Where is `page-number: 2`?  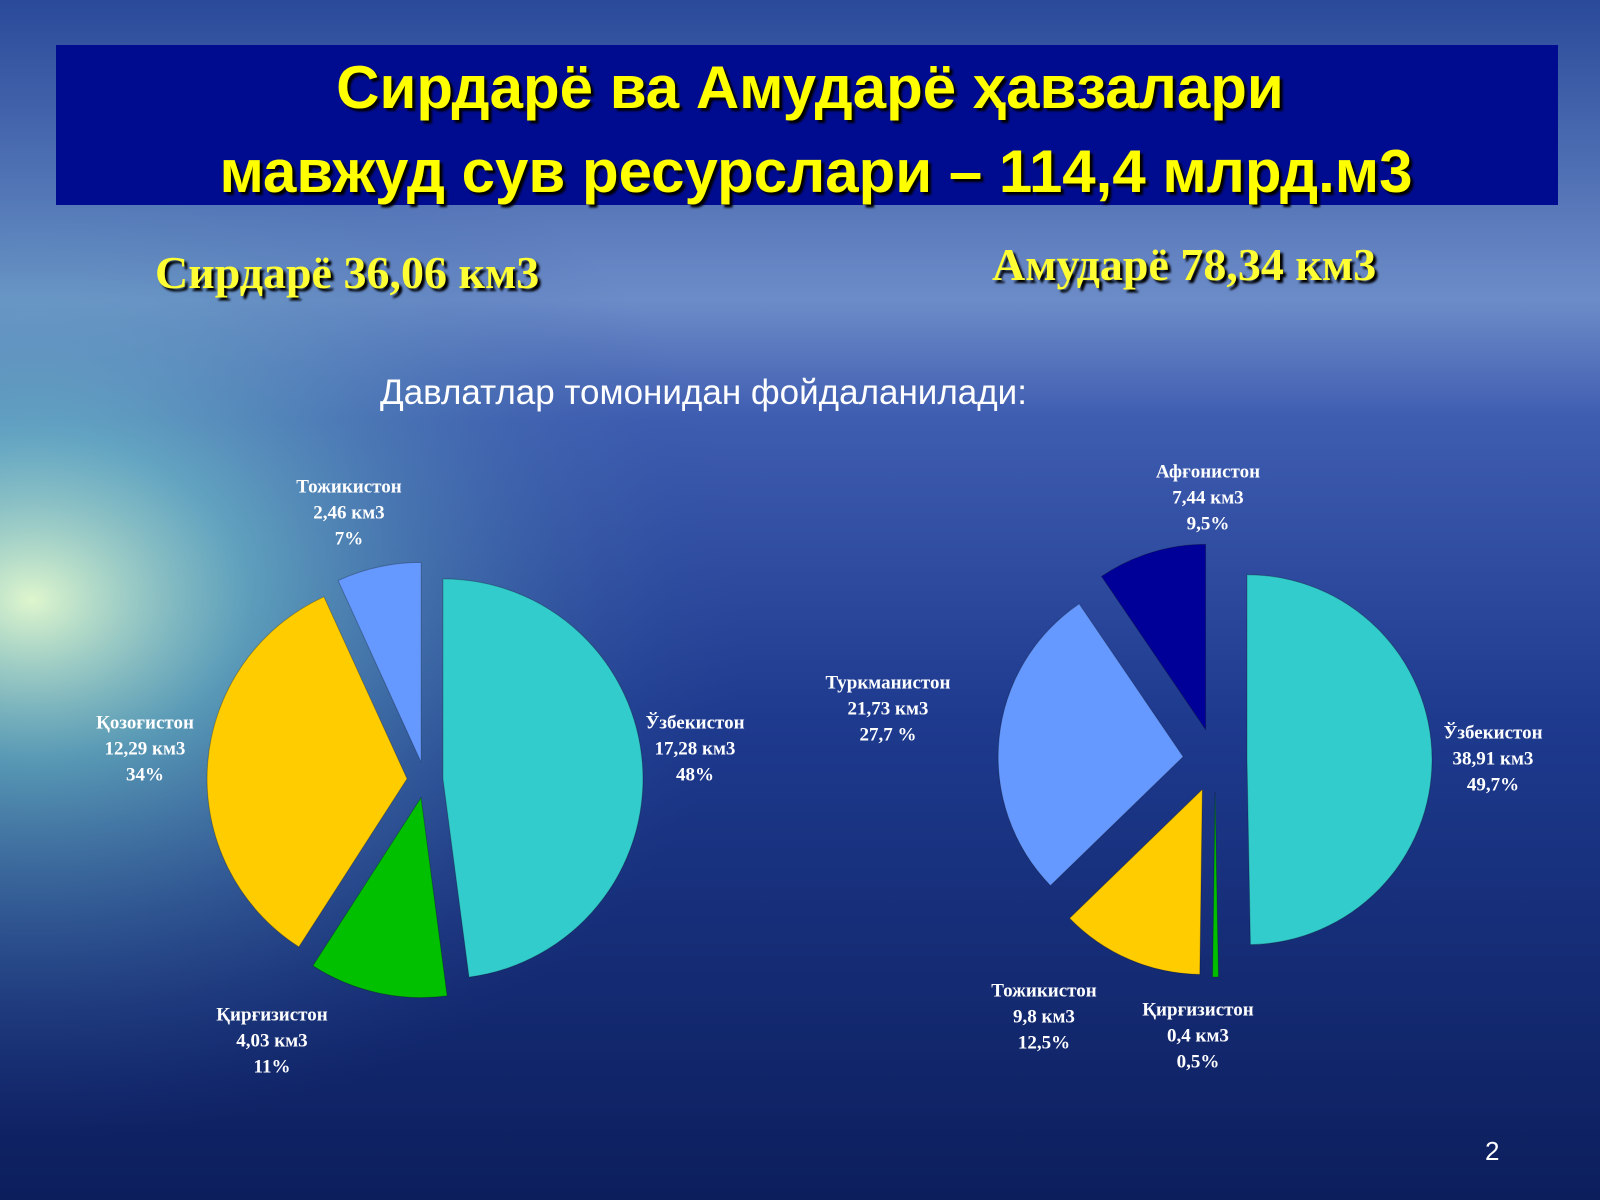 page-number: 2 is located at coordinates (1492, 1151).